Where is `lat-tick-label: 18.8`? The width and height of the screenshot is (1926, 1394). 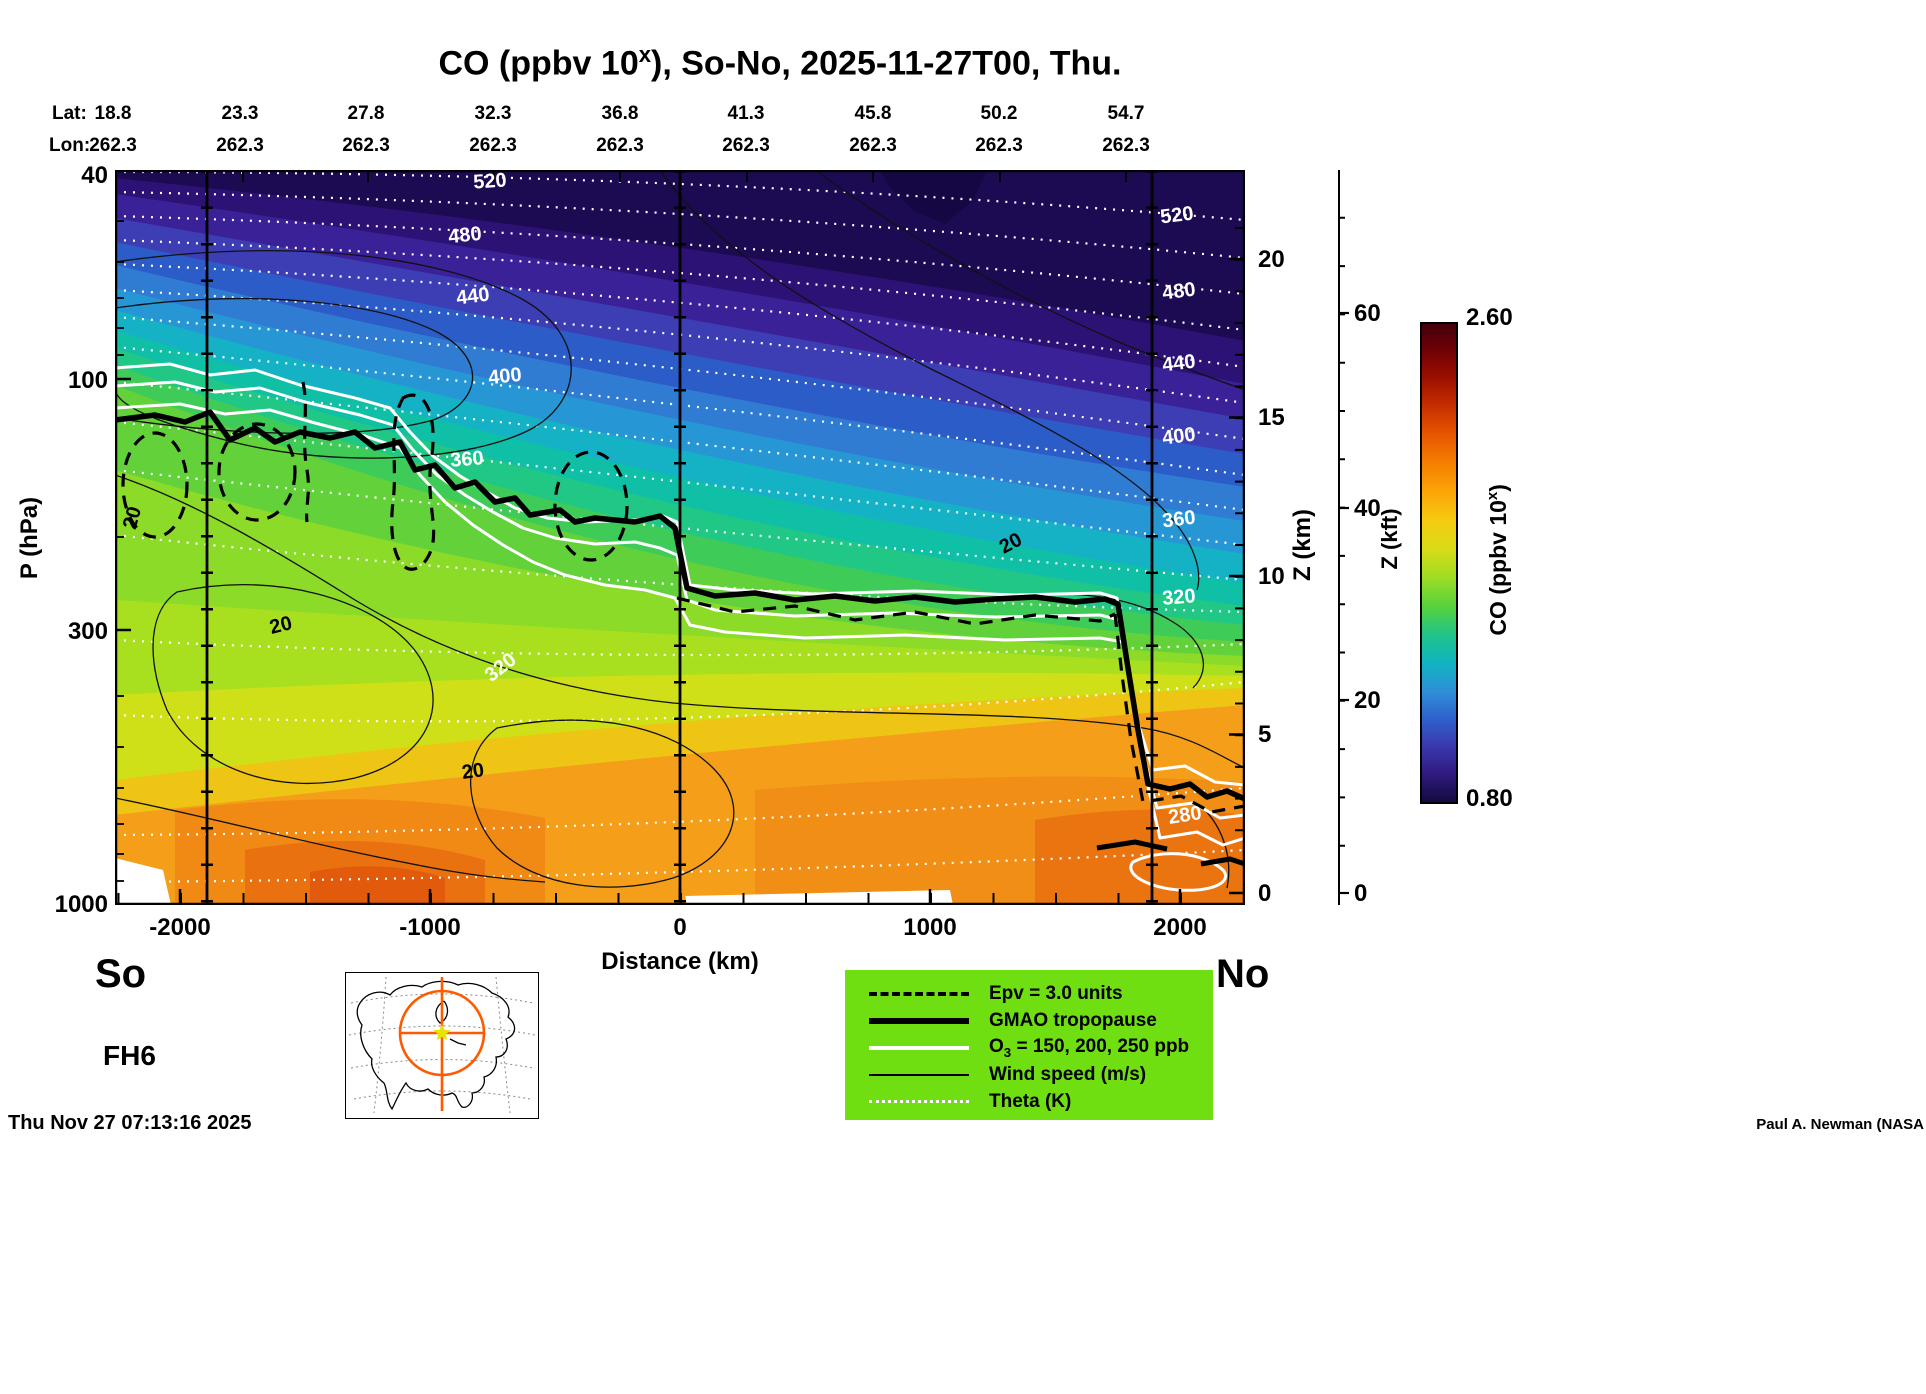 lat-tick-label: 18.8 is located at coordinates (113, 113).